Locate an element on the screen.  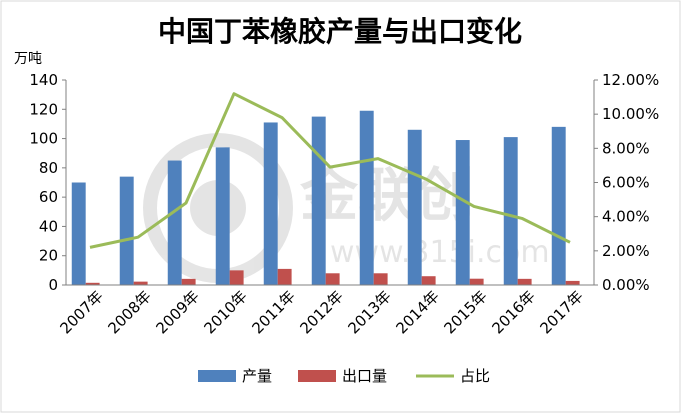
y-tick-label: 80 is located at coordinates (48, 168).